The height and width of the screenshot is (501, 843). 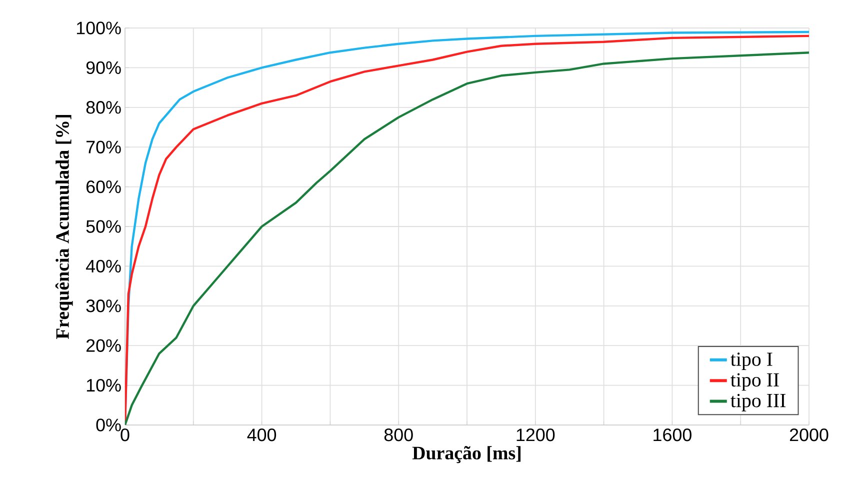 I want to click on y-tick-label: 40%, so click(x=103, y=266).